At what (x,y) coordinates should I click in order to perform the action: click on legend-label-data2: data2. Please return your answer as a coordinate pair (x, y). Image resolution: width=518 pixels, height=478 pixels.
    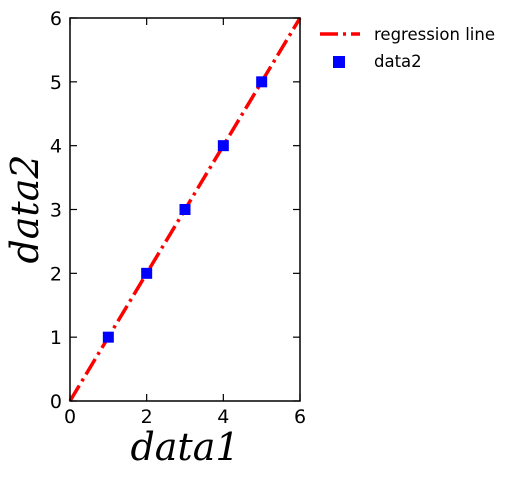
    Looking at the image, I should click on (398, 61).